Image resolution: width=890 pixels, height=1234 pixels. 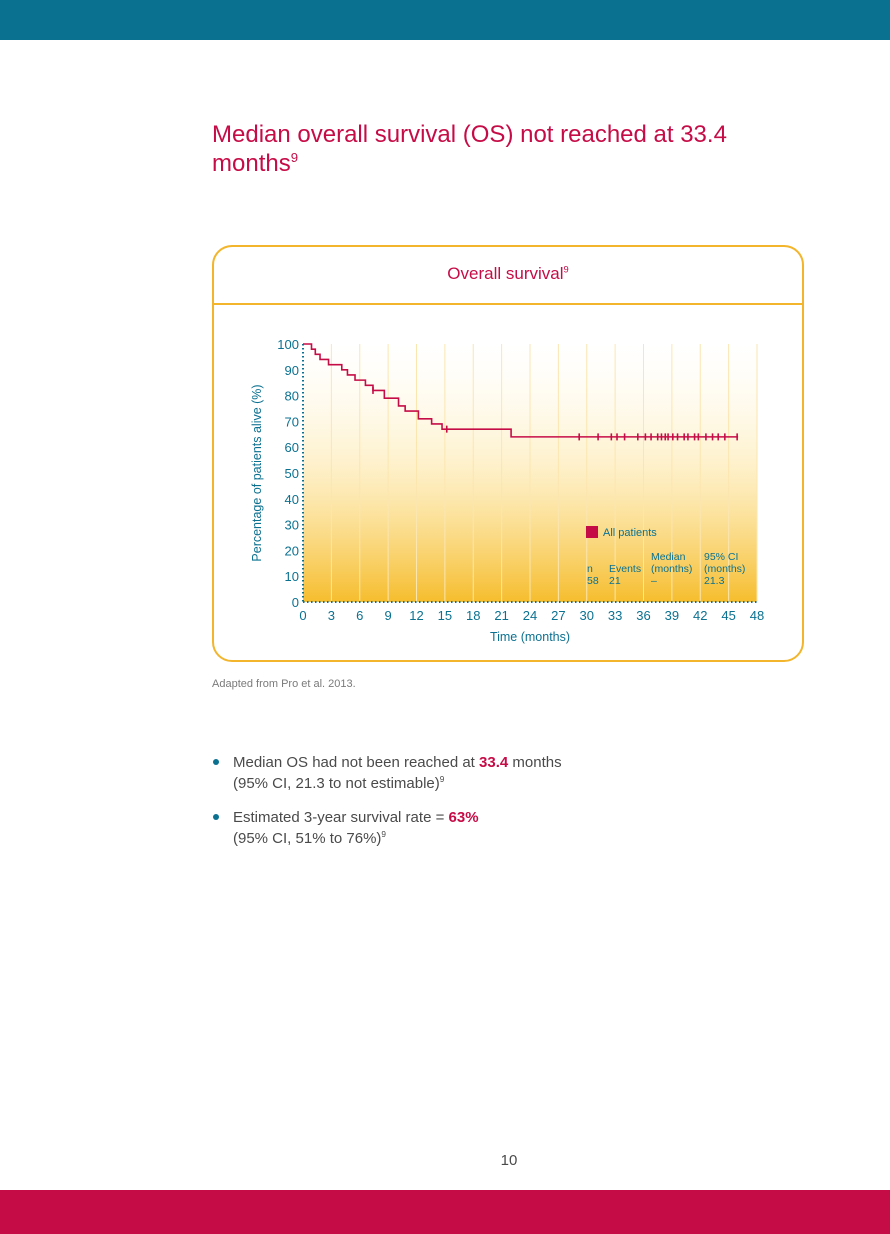 What do you see at coordinates (302, 615) in the screenshot?
I see `x-tick-label: 0` at bounding box center [302, 615].